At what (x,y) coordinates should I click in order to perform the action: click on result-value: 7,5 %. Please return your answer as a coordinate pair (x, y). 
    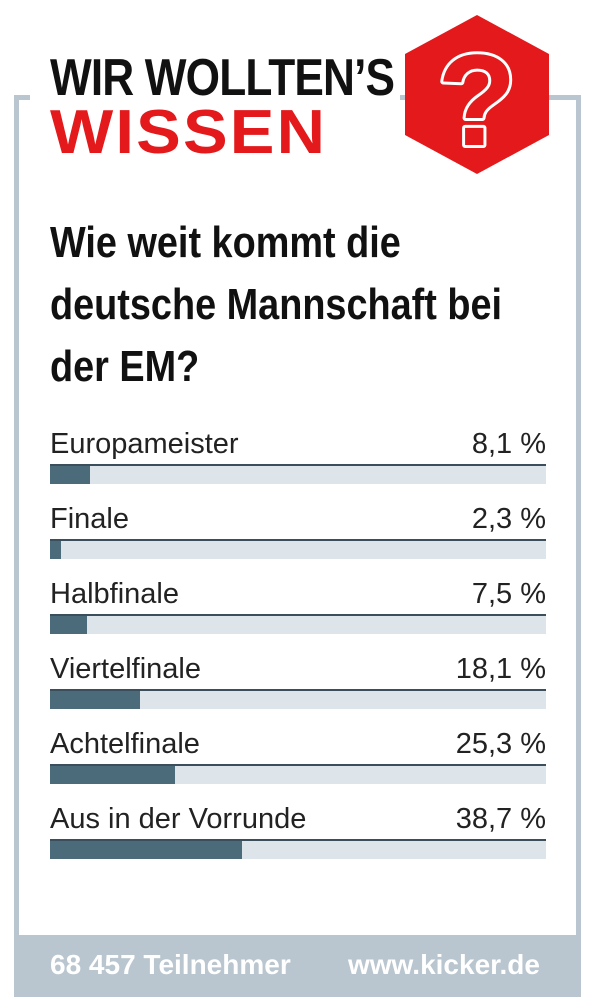
    Looking at the image, I should click on (508, 594).